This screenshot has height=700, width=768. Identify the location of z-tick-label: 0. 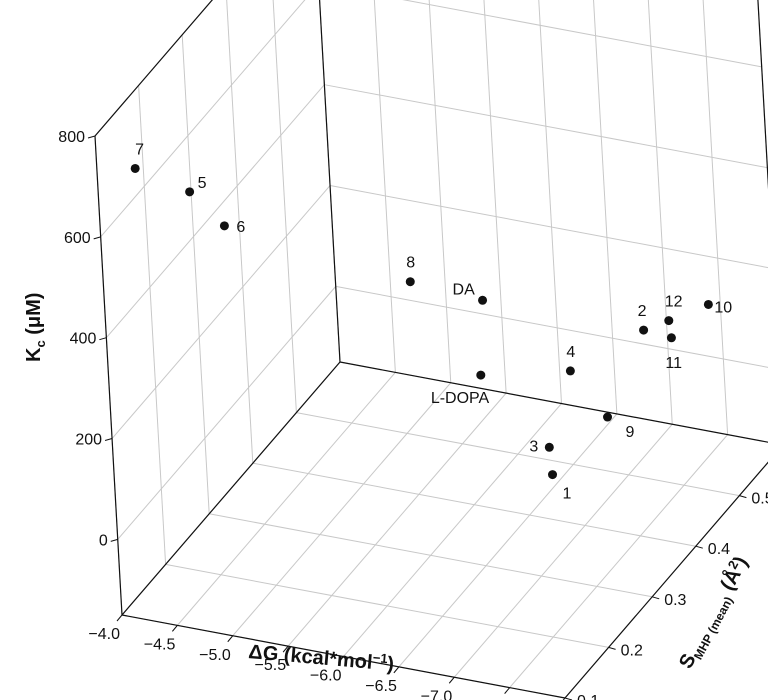
(103, 540).